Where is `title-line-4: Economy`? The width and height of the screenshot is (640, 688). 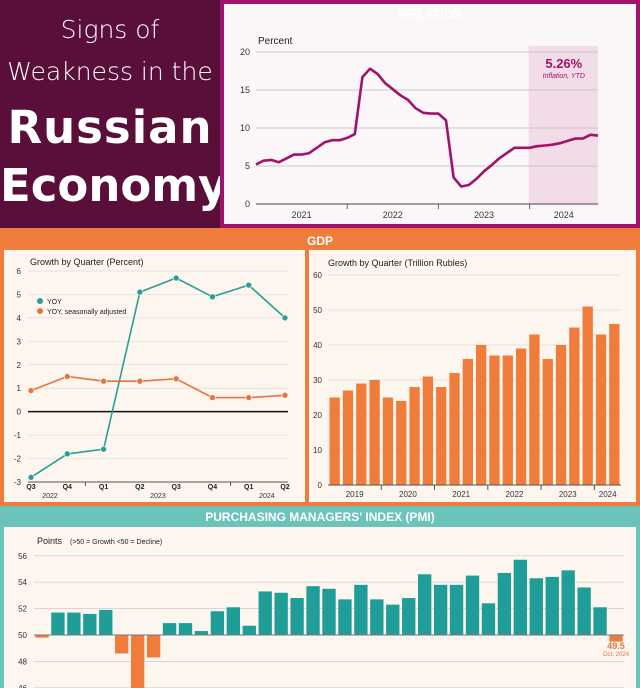
title-line-4: Economy is located at coordinates (114, 185).